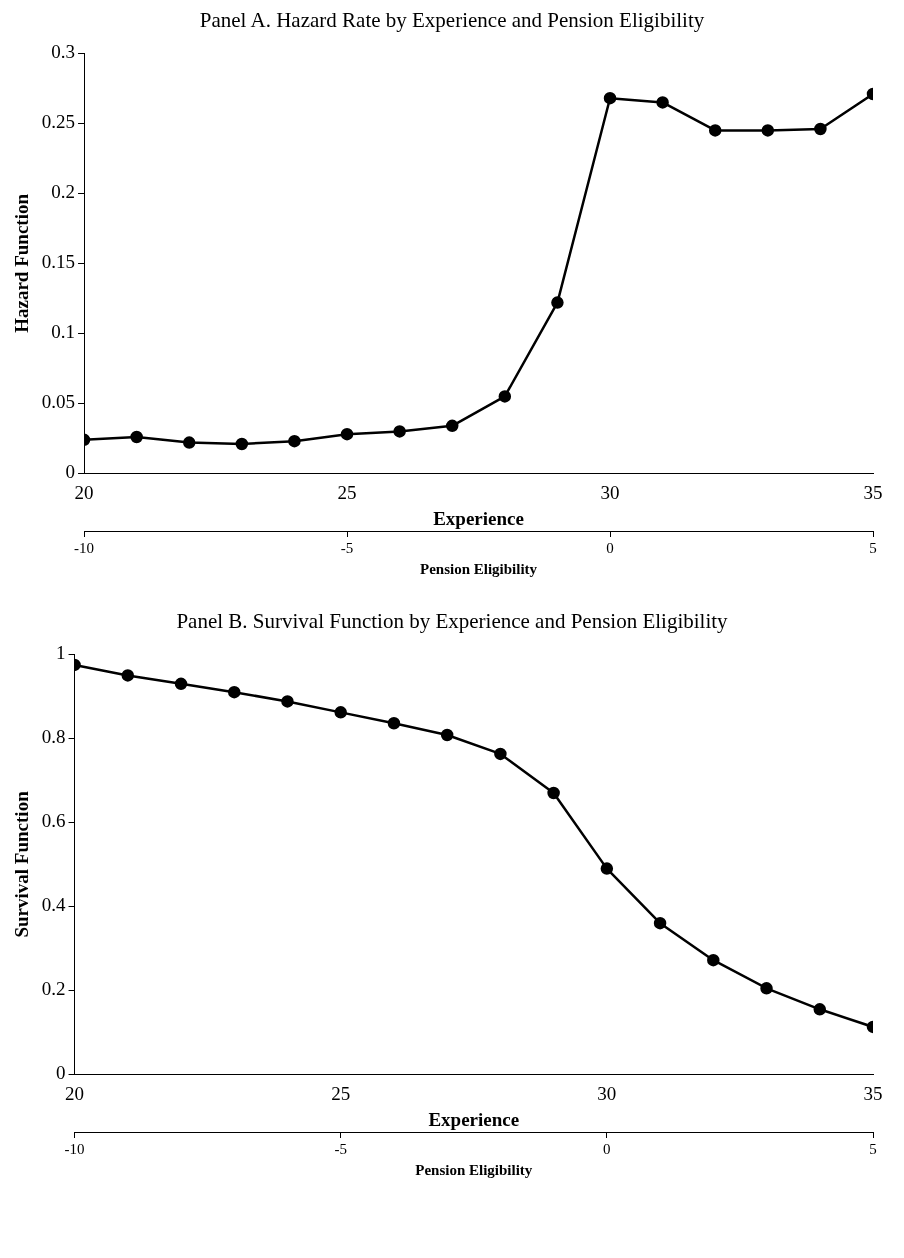 The image size is (904, 1258). Describe the element at coordinates (58, 122) in the screenshot. I see `y-tick-label: 0.25` at that location.